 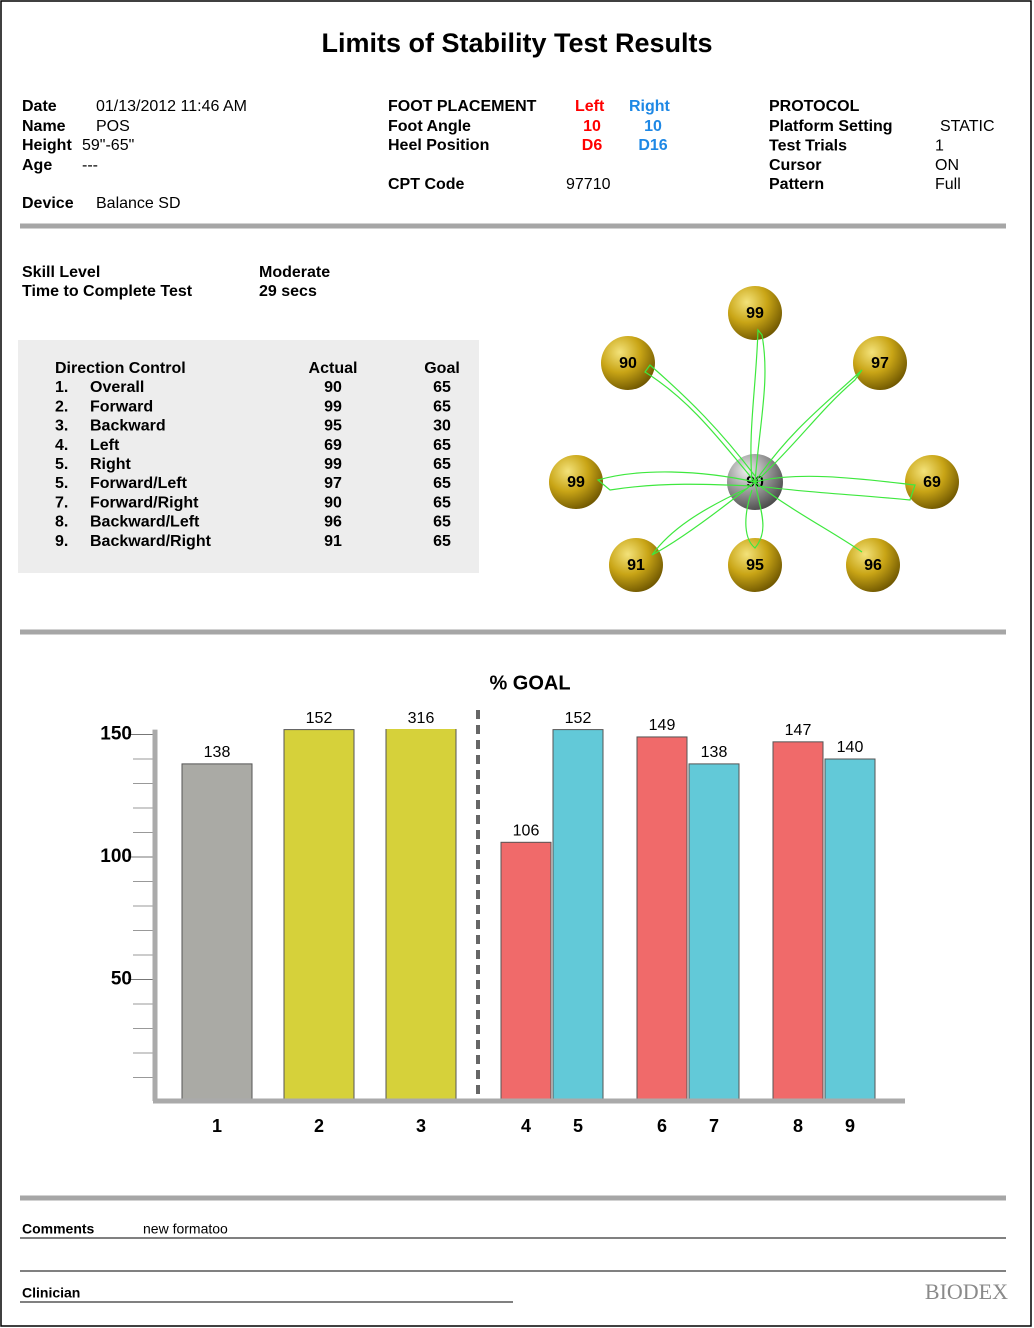 I want to click on foot-label: Foot Angle, so click(x=429, y=126).